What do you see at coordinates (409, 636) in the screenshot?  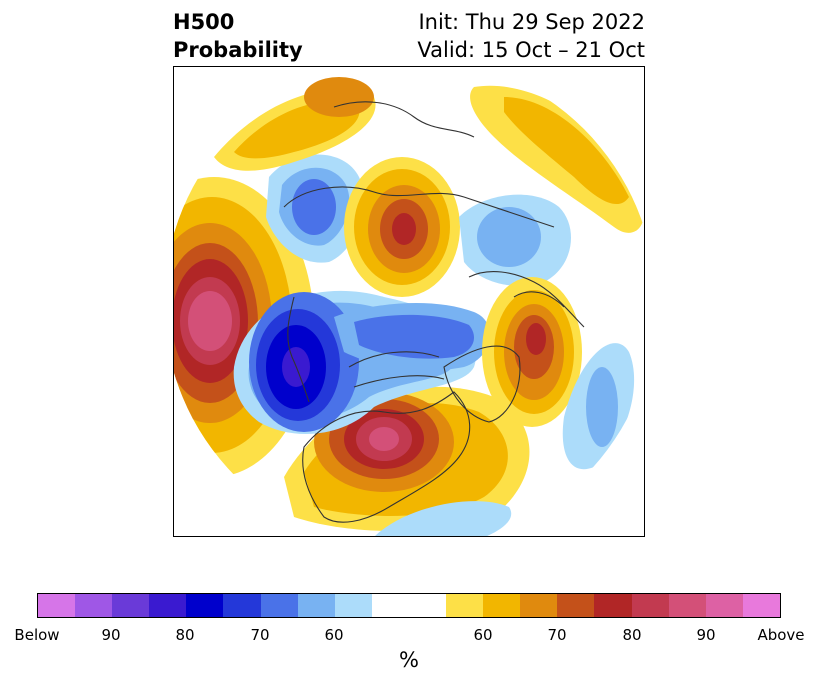 I see `colorbar-tick-labels: Below 90 80 70 60 60 70 80 90 Above` at bounding box center [409, 636].